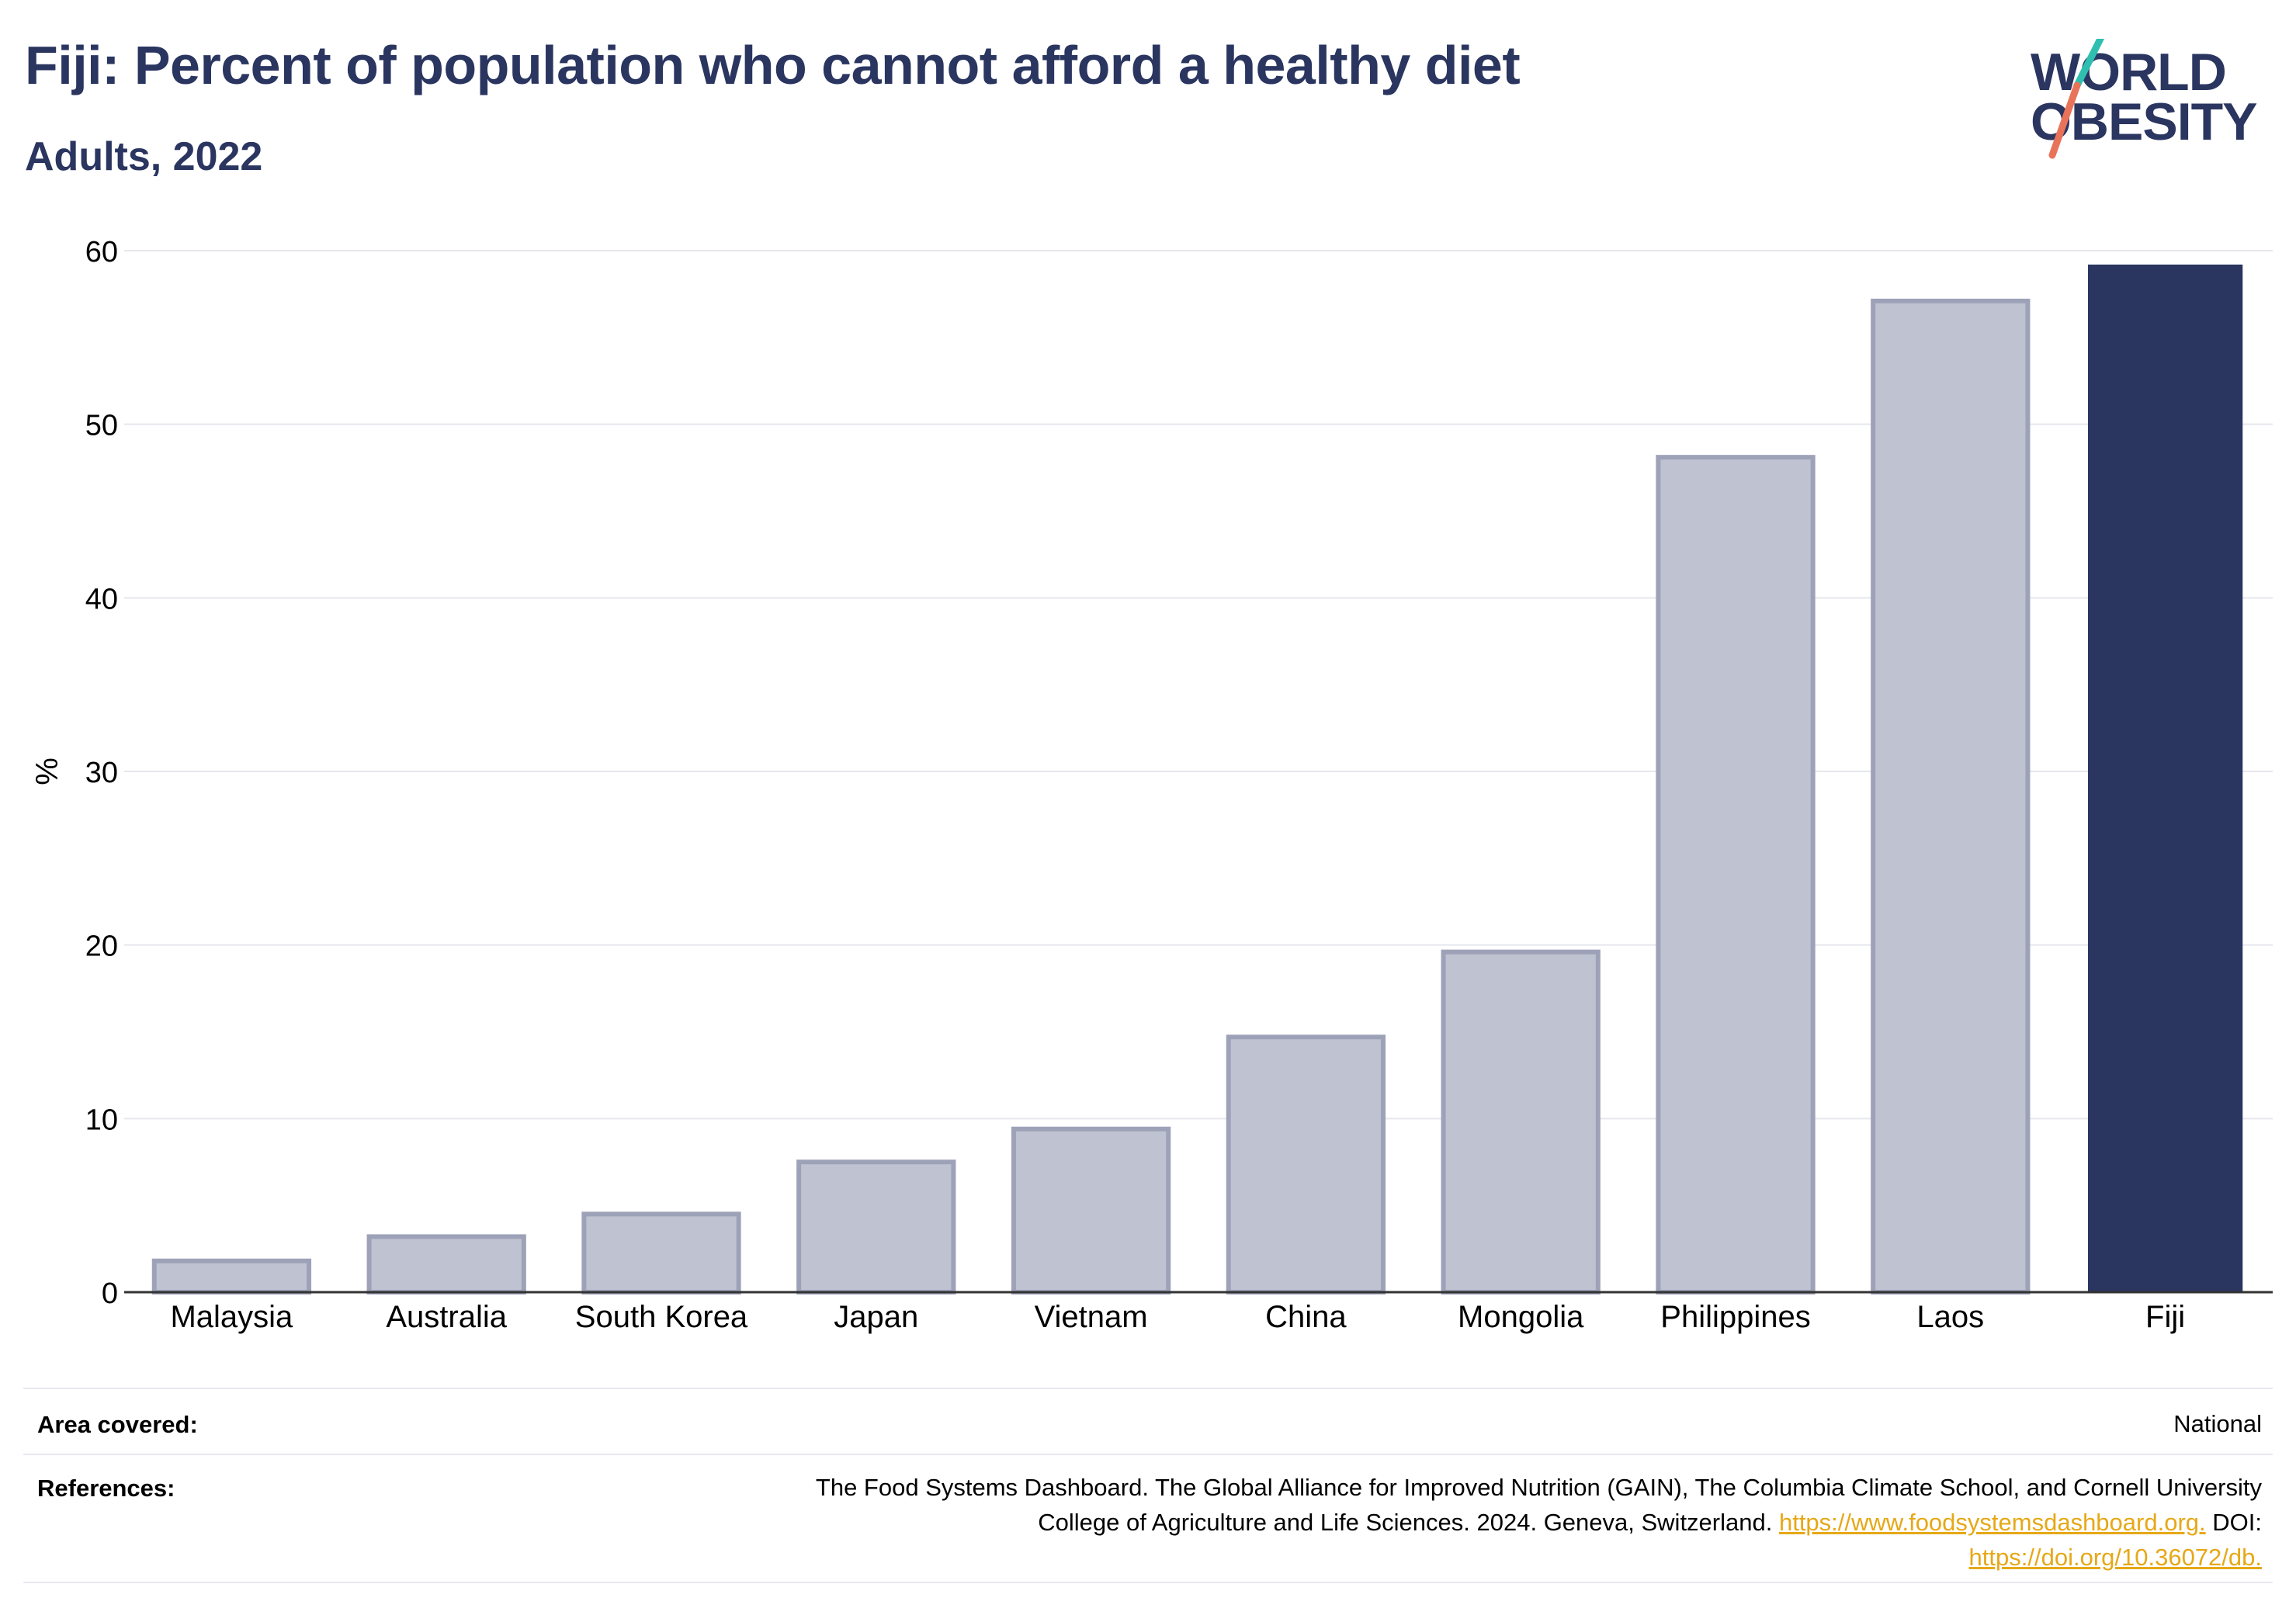  What do you see at coordinates (876, 1226) in the screenshot?
I see `bar-japan` at bounding box center [876, 1226].